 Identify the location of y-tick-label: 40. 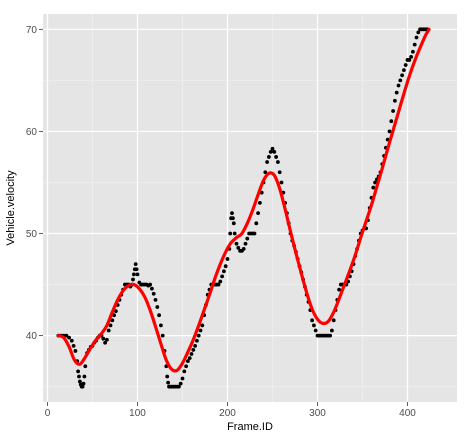
(32, 336).